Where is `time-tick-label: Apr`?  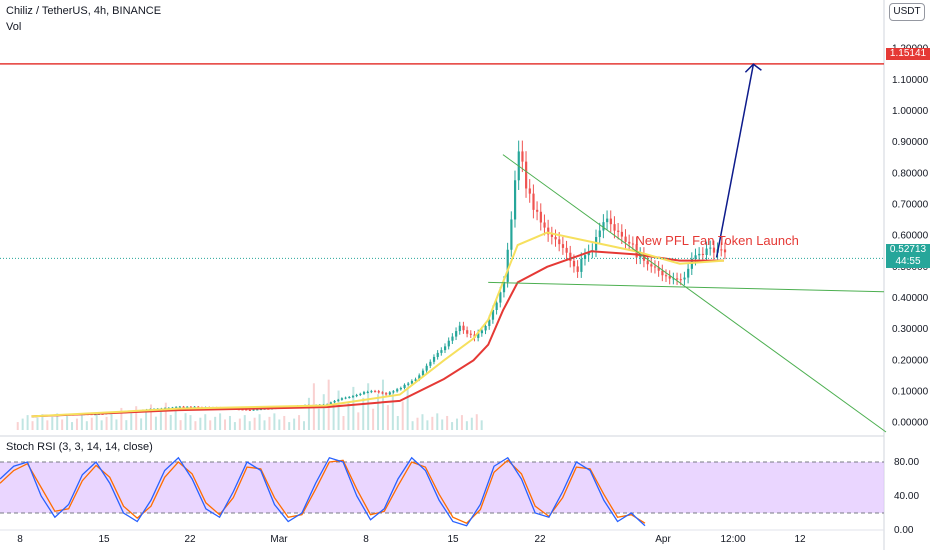
time-tick-label: Apr is located at coordinates (663, 539).